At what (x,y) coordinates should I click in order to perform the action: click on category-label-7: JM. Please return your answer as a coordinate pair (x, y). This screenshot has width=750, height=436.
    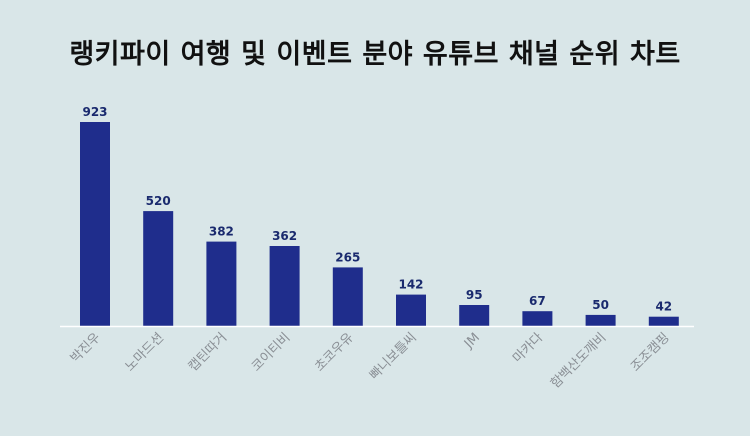
    Looking at the image, I should click on (472, 341).